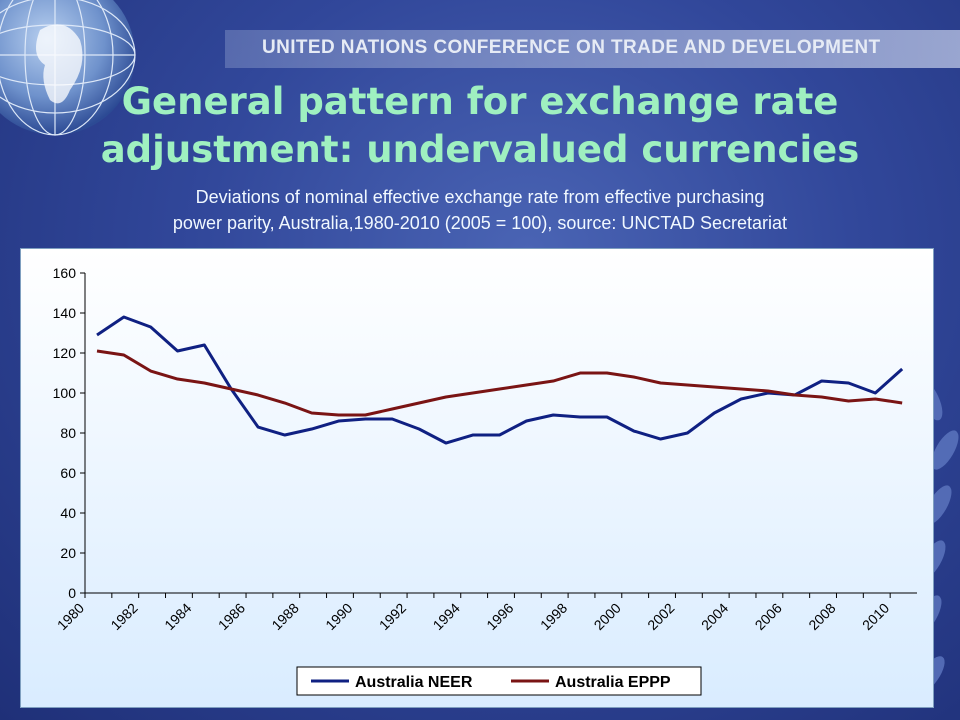  I want to click on x-tick-label: 2008, so click(821, 616).